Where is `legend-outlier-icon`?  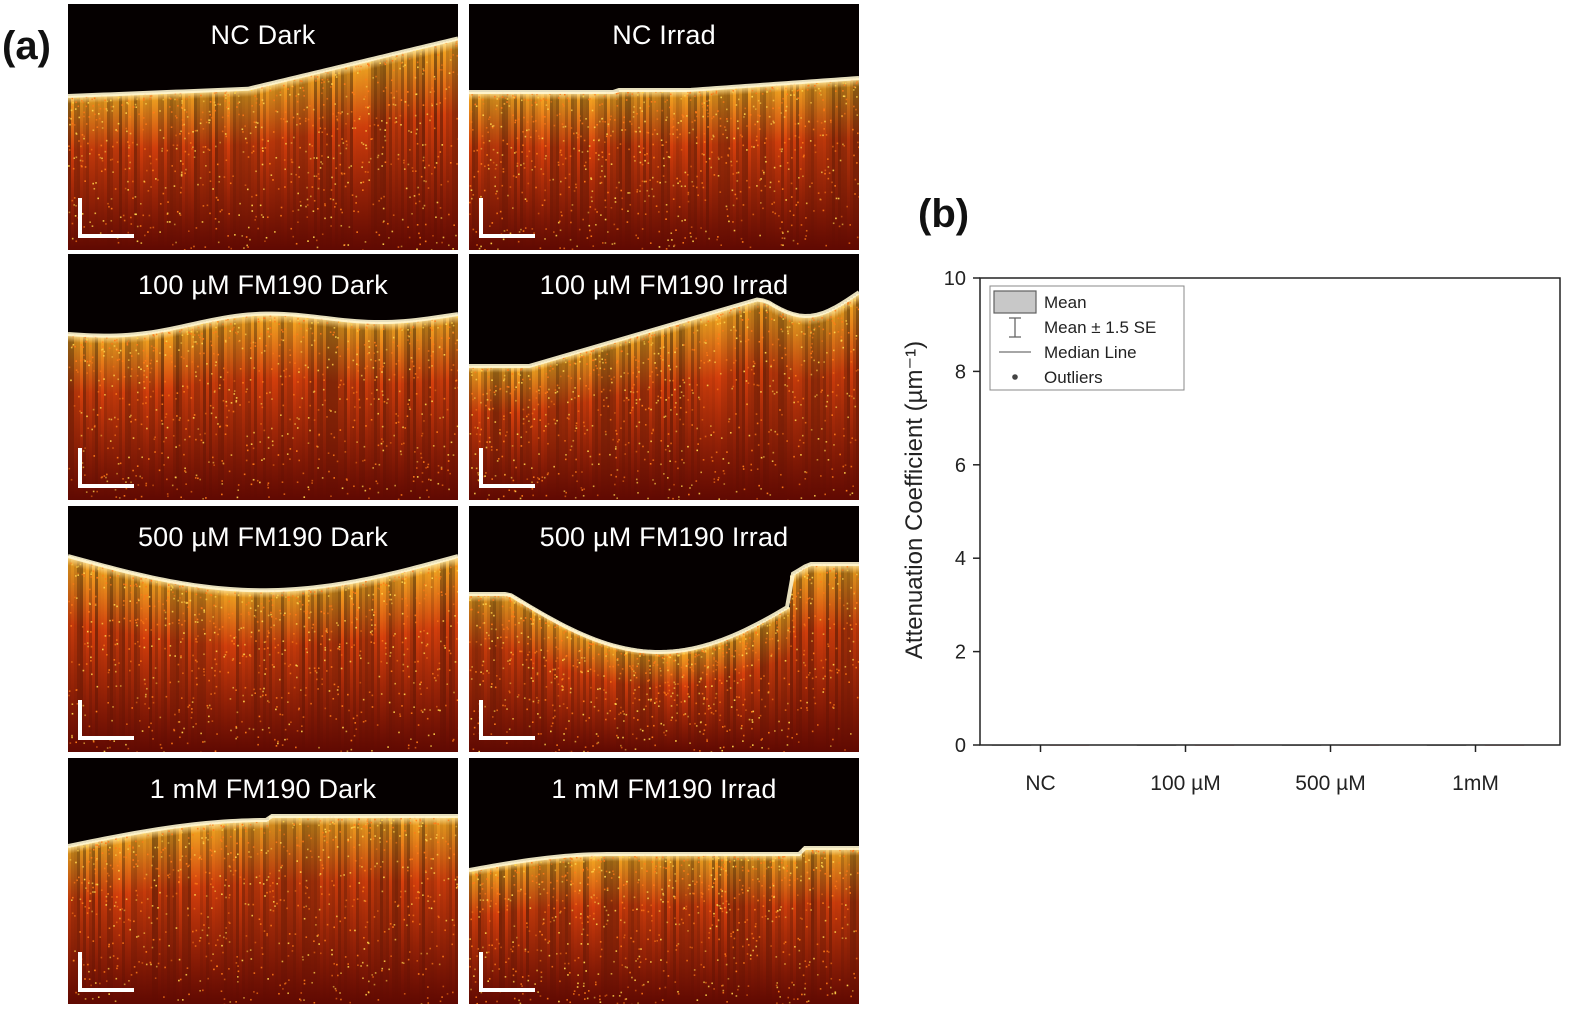 legend-outlier-icon is located at coordinates (1015, 377).